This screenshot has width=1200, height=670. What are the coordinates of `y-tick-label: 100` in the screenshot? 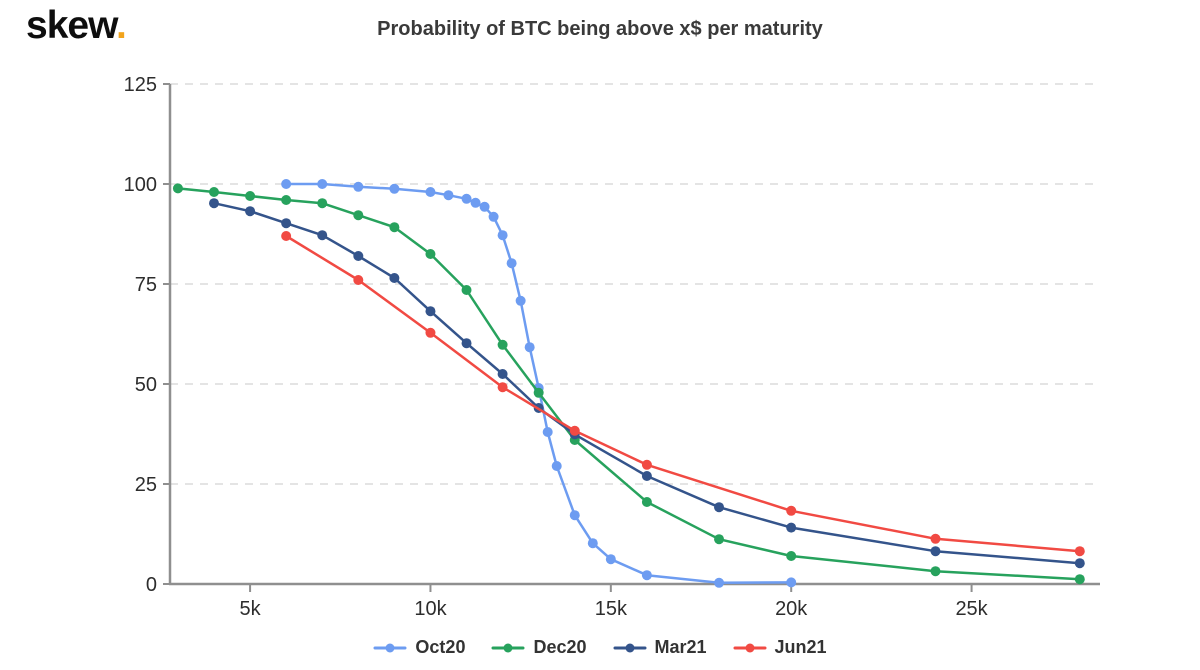 It's located at (140, 185).